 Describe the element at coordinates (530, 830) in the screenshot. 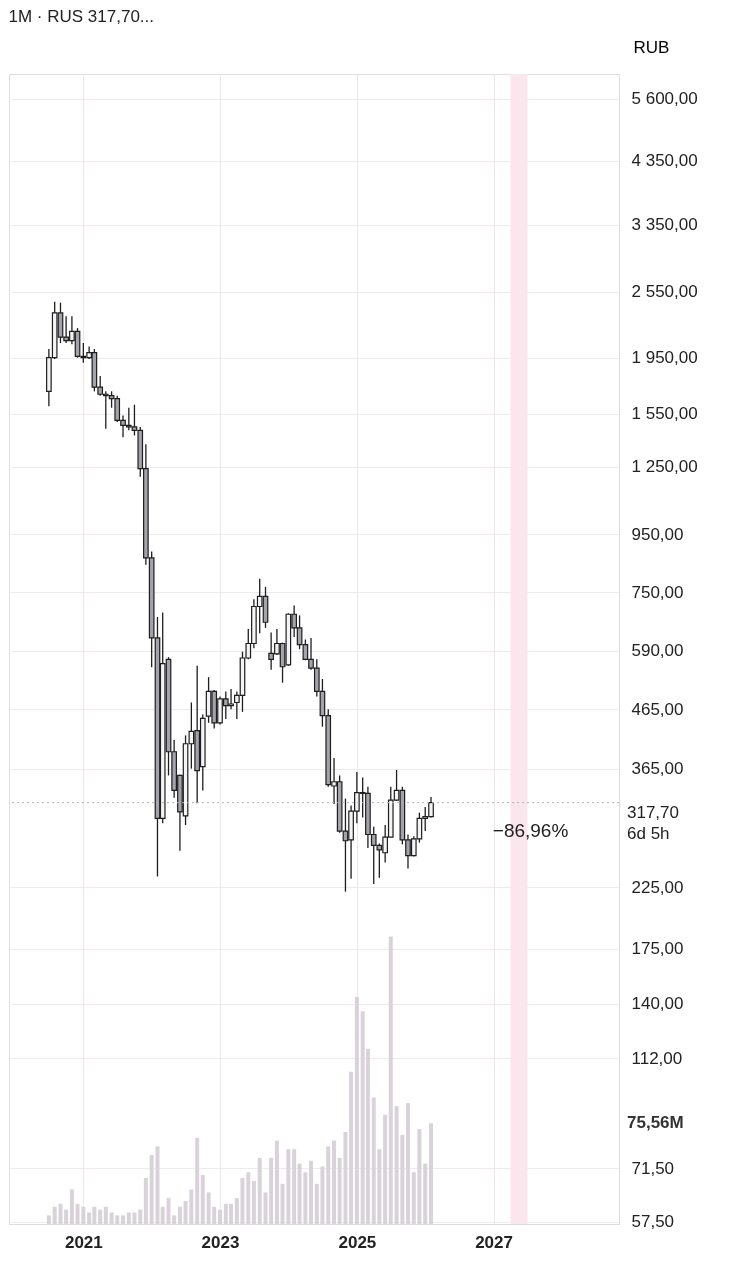

I see `annotation: −86,96%` at that location.